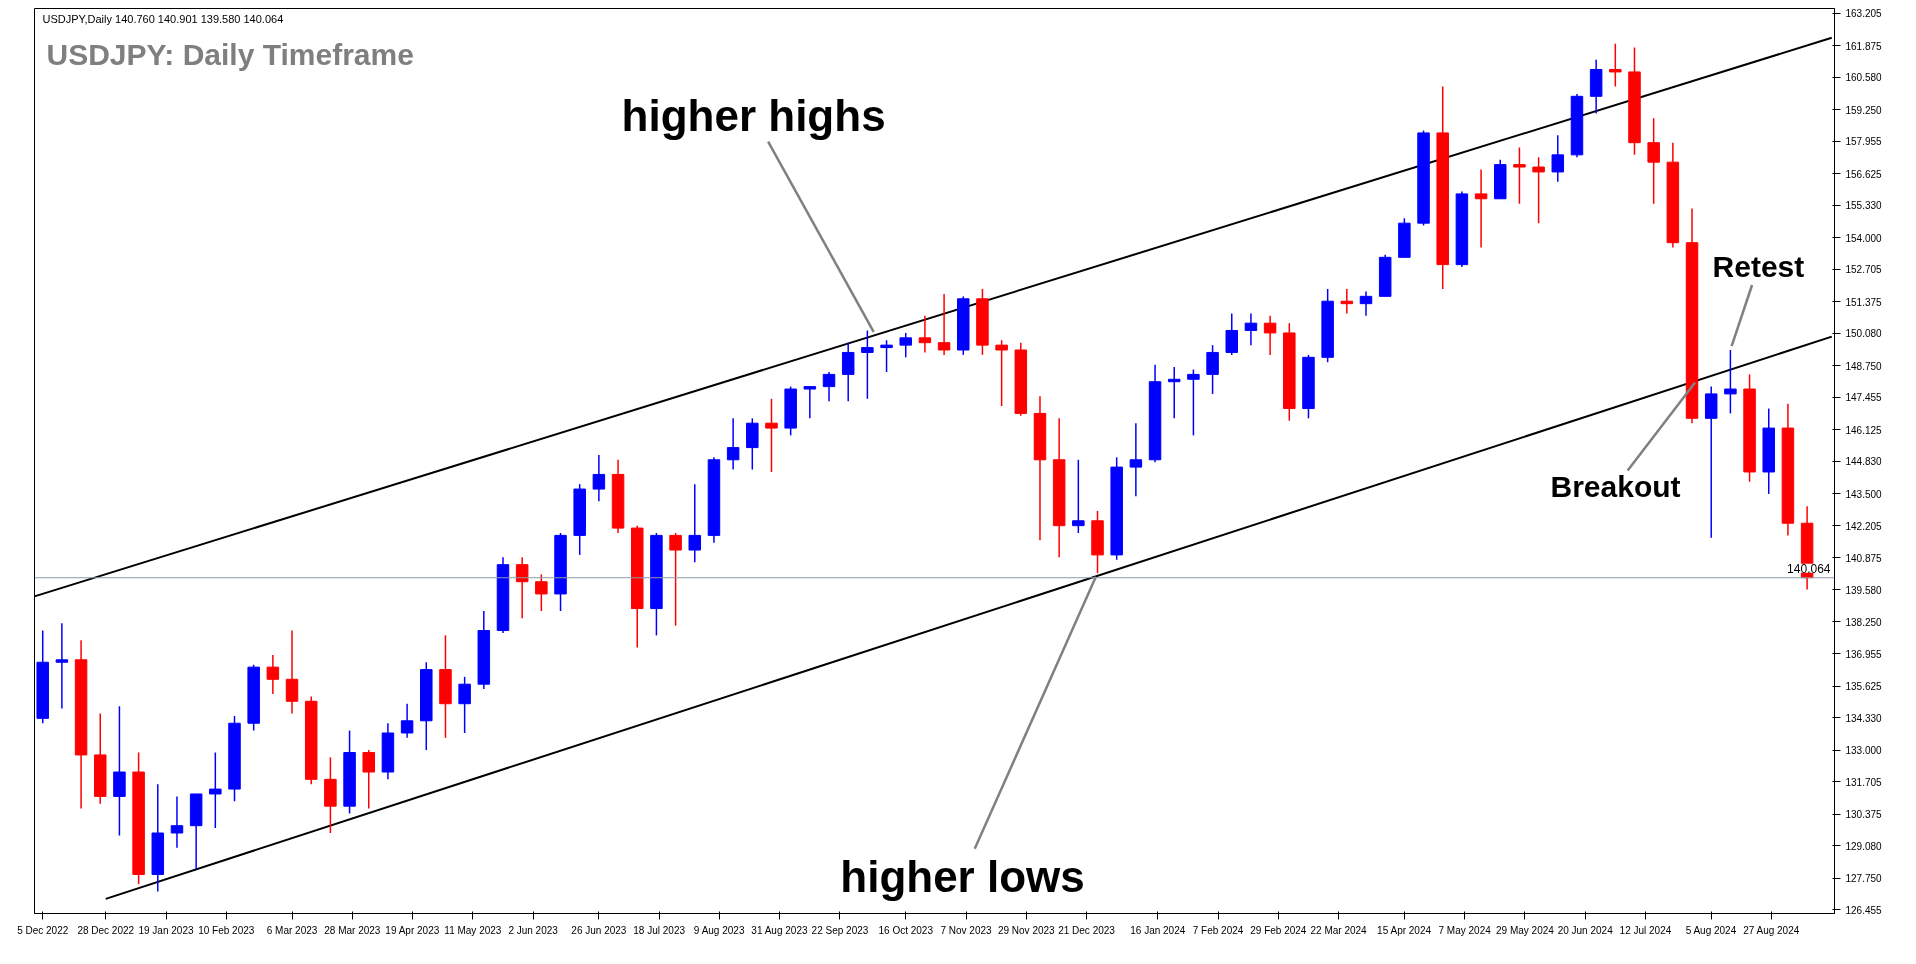  What do you see at coordinates (1615, 486) in the screenshot?
I see `annotation: Breakout` at bounding box center [1615, 486].